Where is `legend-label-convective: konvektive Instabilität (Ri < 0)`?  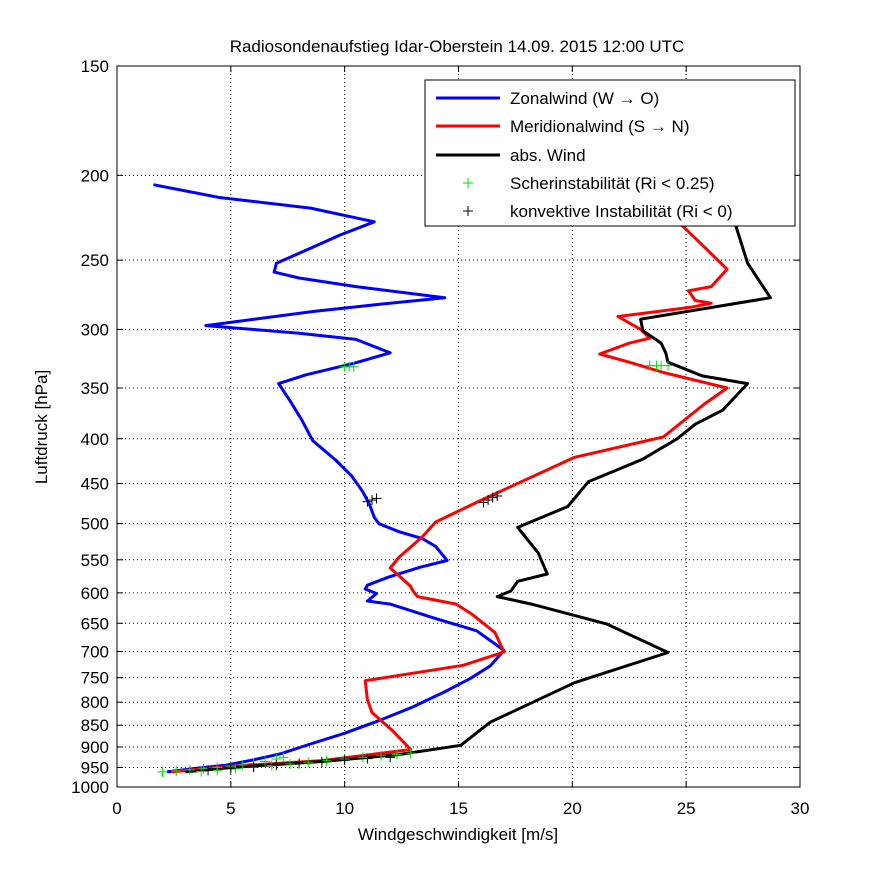 legend-label-convective: konvektive Instabilität (Ri < 0) is located at coordinates (621, 211).